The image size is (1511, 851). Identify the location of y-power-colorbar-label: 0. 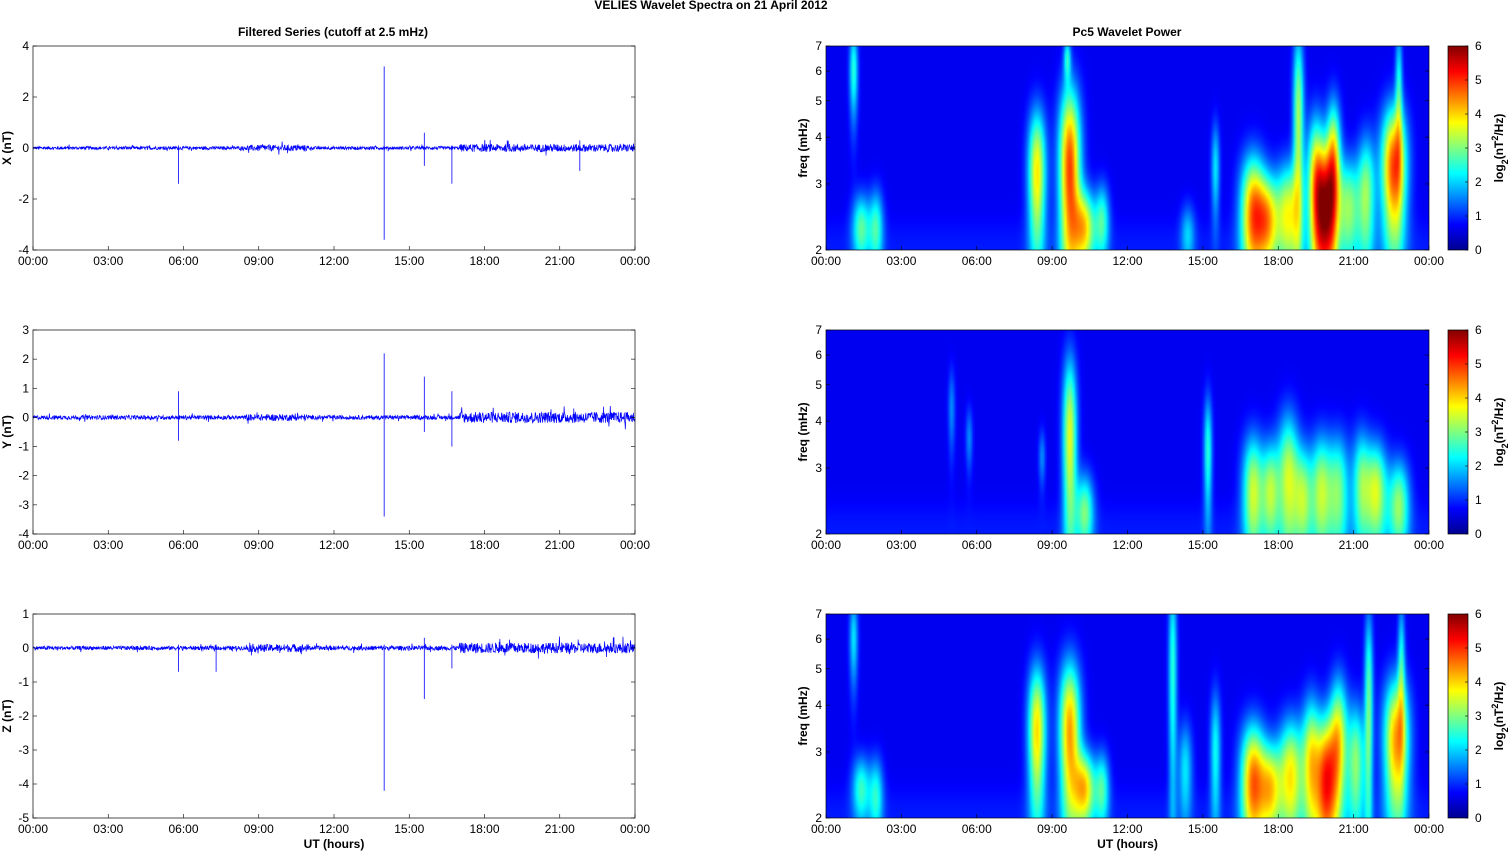
(1478, 534).